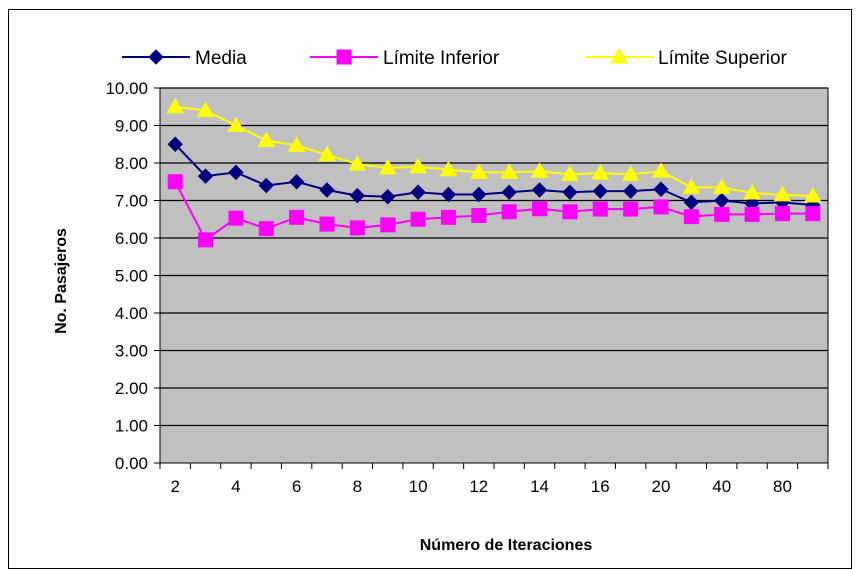 This screenshot has width=860, height=569. I want to click on x-tick-label: 40, so click(721, 486).